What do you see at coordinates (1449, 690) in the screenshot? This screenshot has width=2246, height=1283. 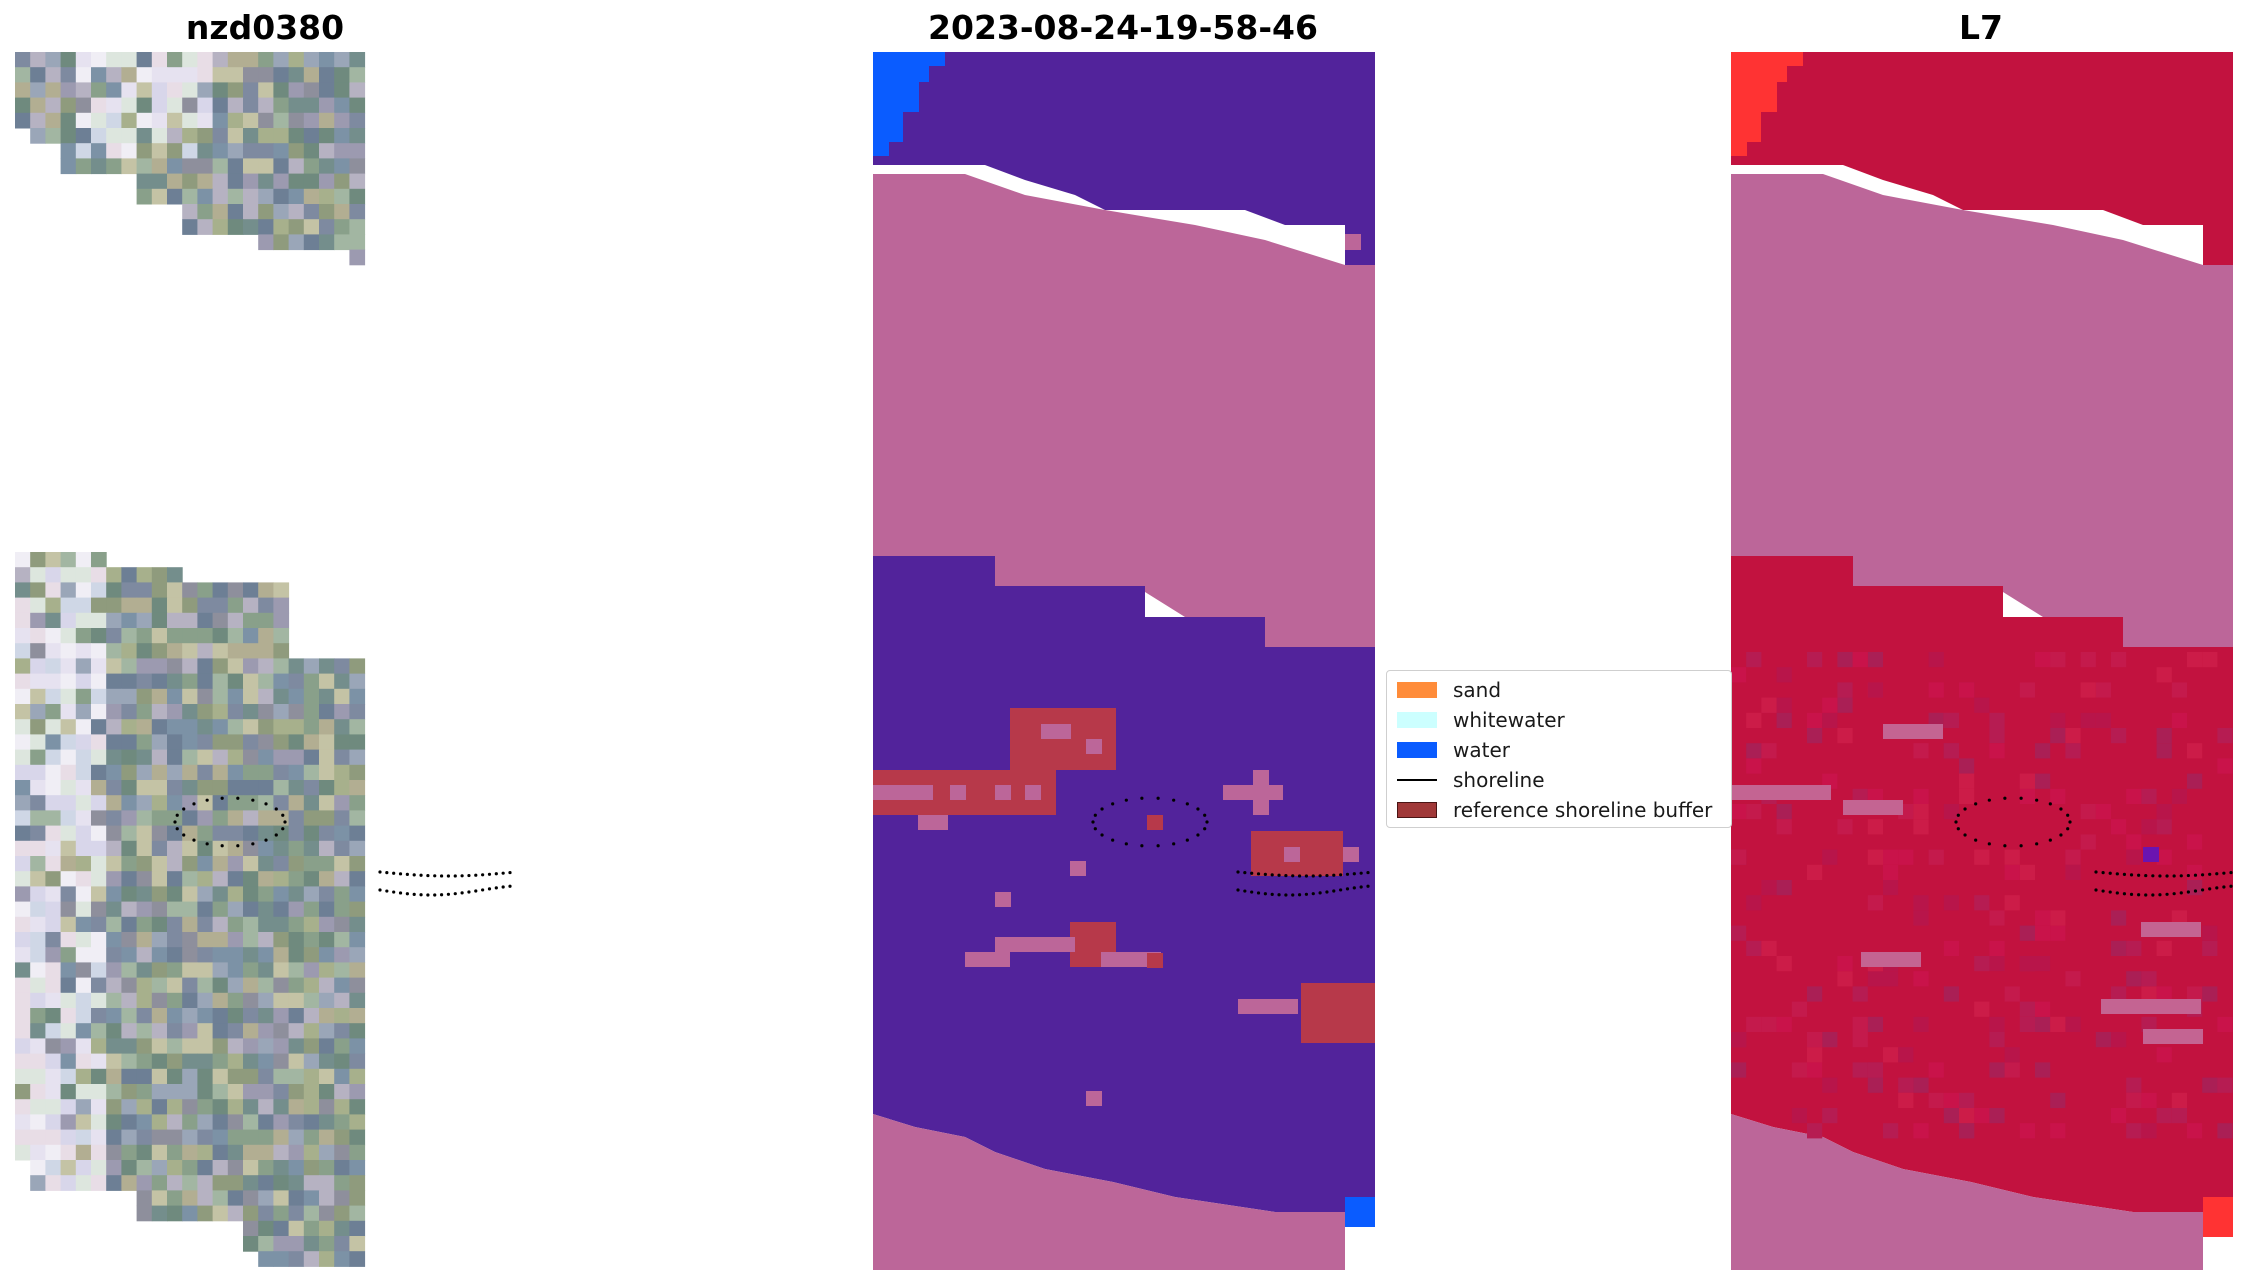 I see `legend-item-sand: sand` at bounding box center [1449, 690].